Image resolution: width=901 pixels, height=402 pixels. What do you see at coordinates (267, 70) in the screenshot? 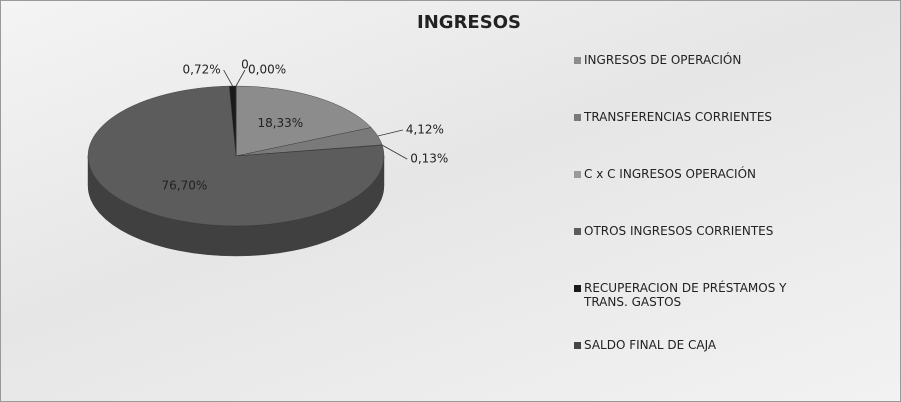
I see `data-label: 0,00%` at bounding box center [267, 70].